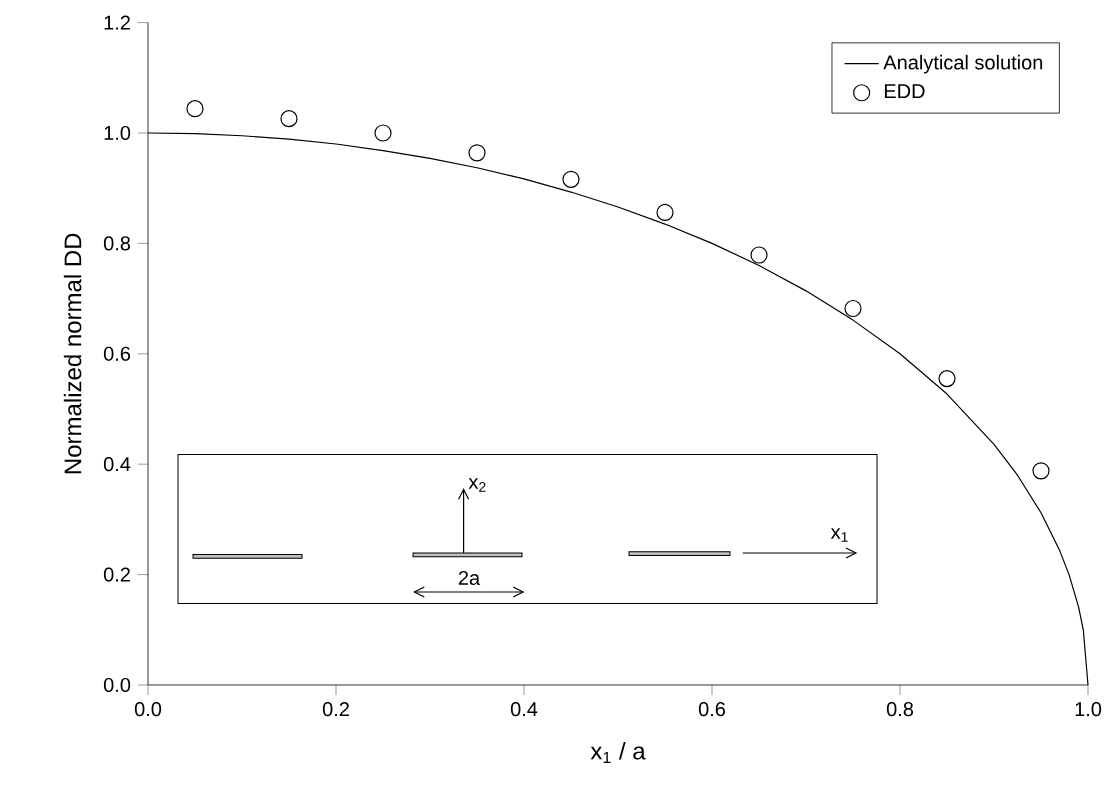  I want to click on x-tick-label: 1.0, so click(1088, 709).